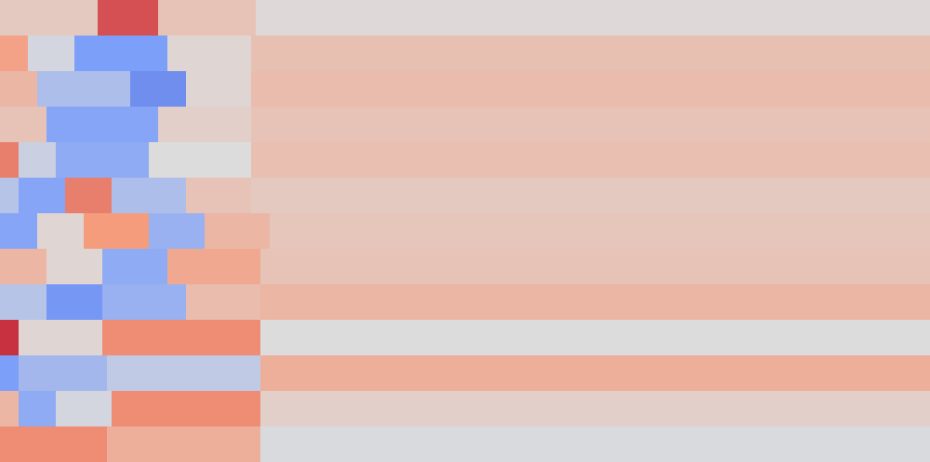 This screenshot has height=462, width=930. What do you see at coordinates (10, 195) in the screenshot?
I see `heatmap-cell-r5-c0` at bounding box center [10, 195].